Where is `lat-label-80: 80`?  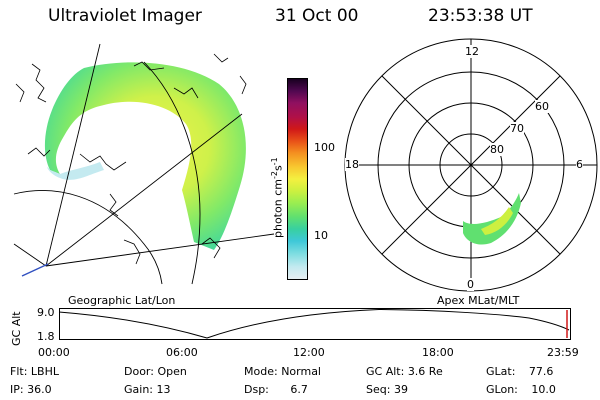
lat-label-80: 80 is located at coordinates (497, 149).